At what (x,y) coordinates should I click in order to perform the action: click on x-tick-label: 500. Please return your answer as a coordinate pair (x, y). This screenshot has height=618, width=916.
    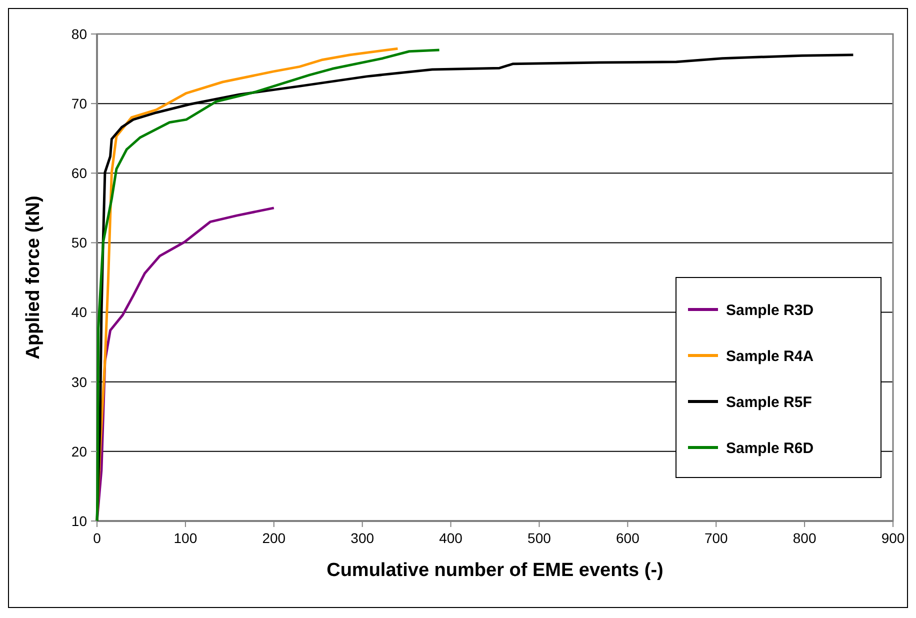
    Looking at the image, I should click on (540, 538).